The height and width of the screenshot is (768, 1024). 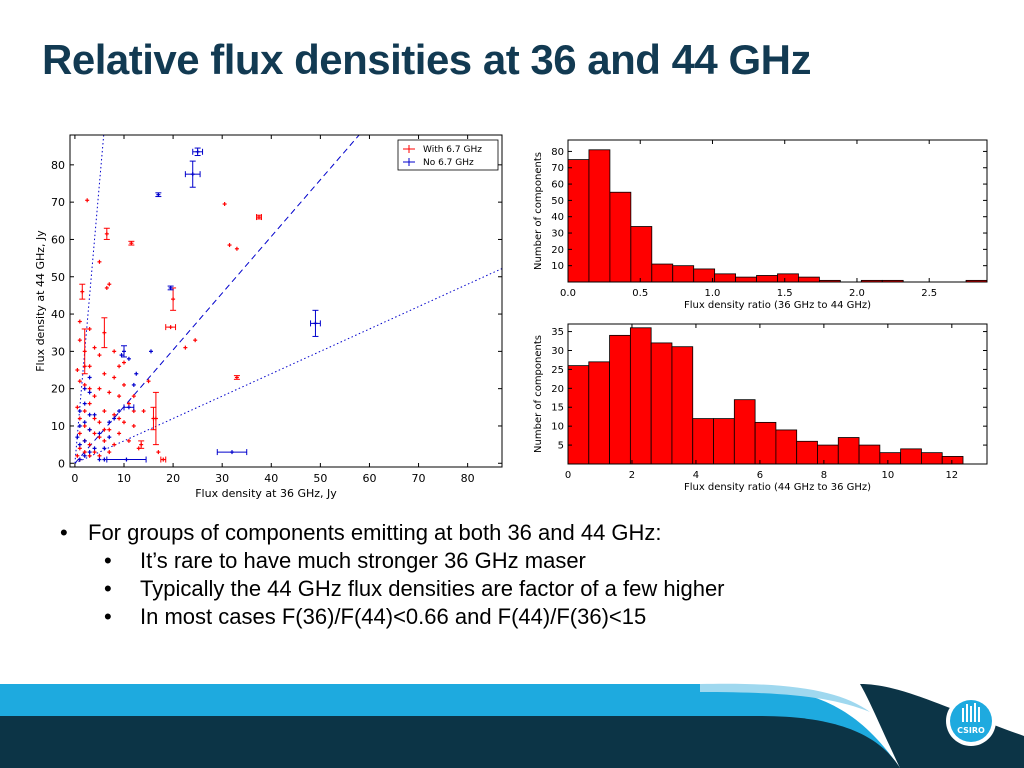 I want to click on slide-title: Relative flux densities at 36 and 44 GHz, so click(x=426, y=59).